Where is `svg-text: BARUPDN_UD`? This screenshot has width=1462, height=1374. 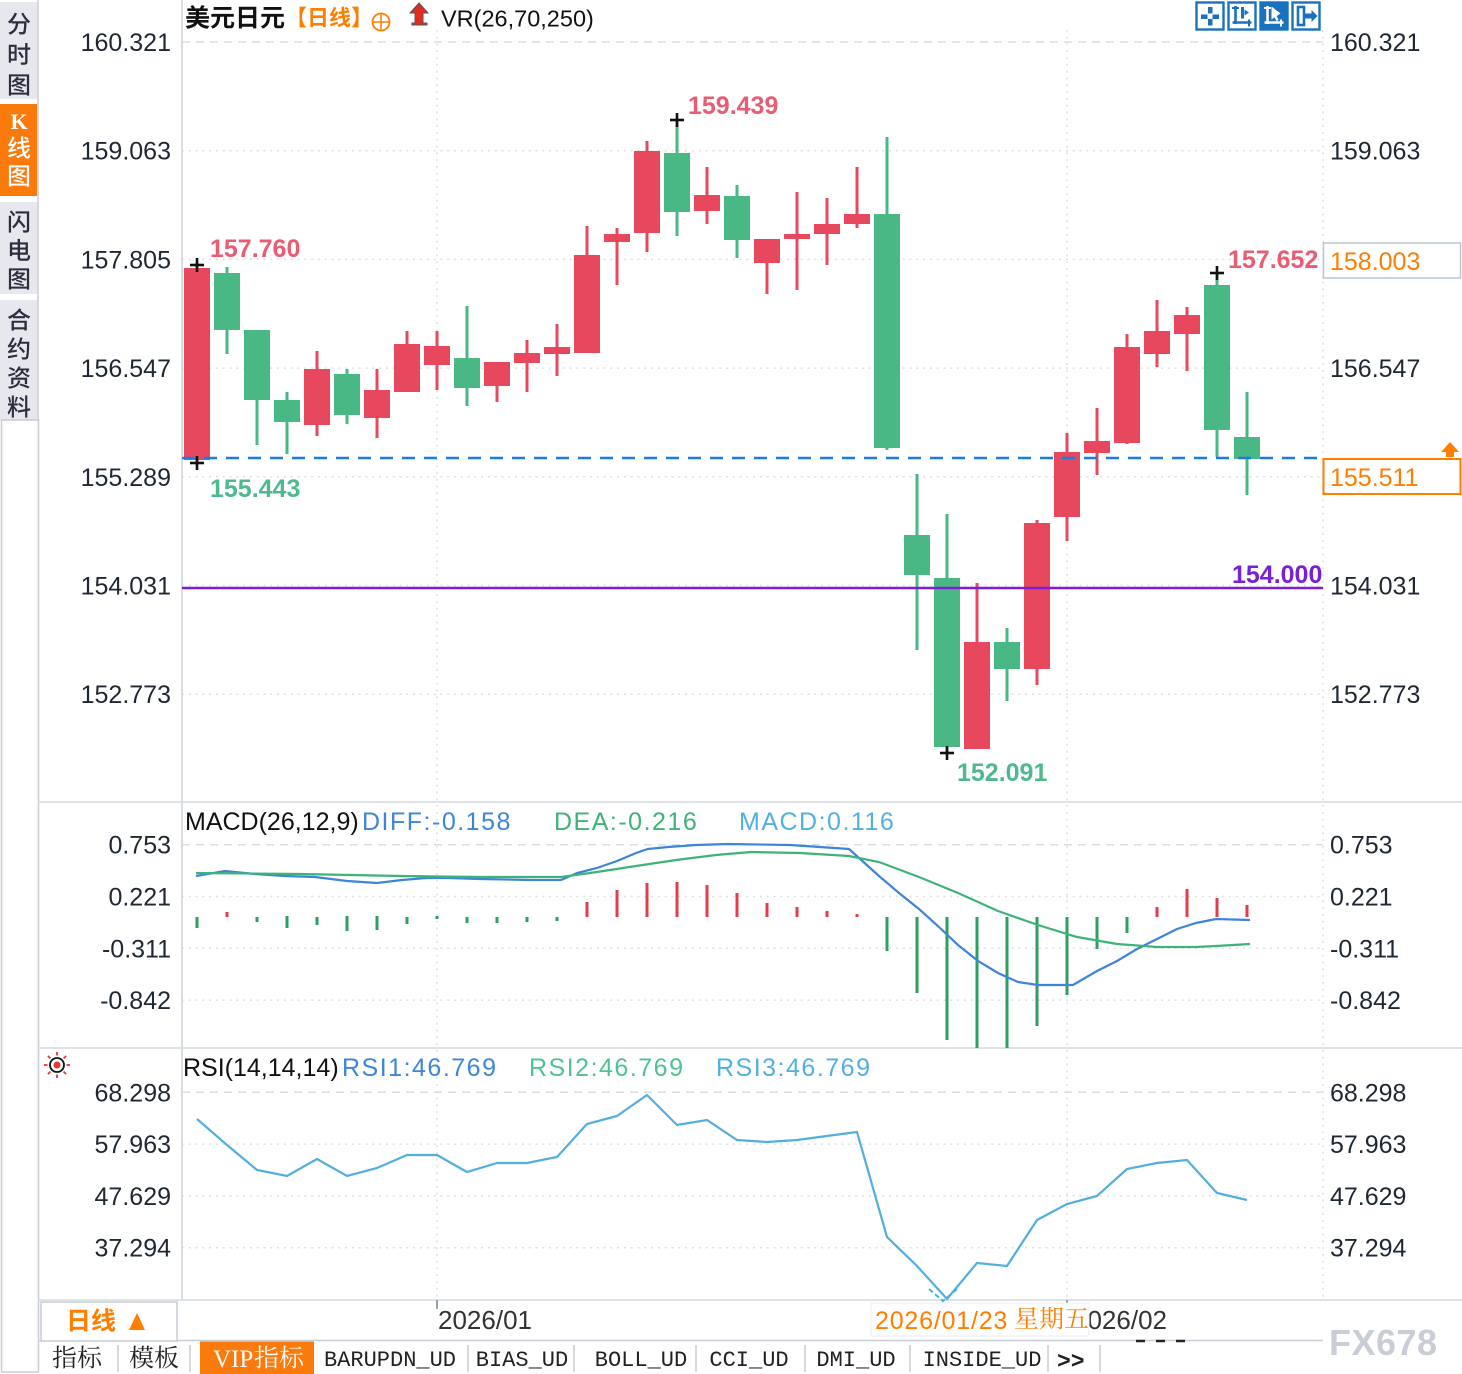
svg-text: BARUPDN_UD is located at coordinates (390, 1360).